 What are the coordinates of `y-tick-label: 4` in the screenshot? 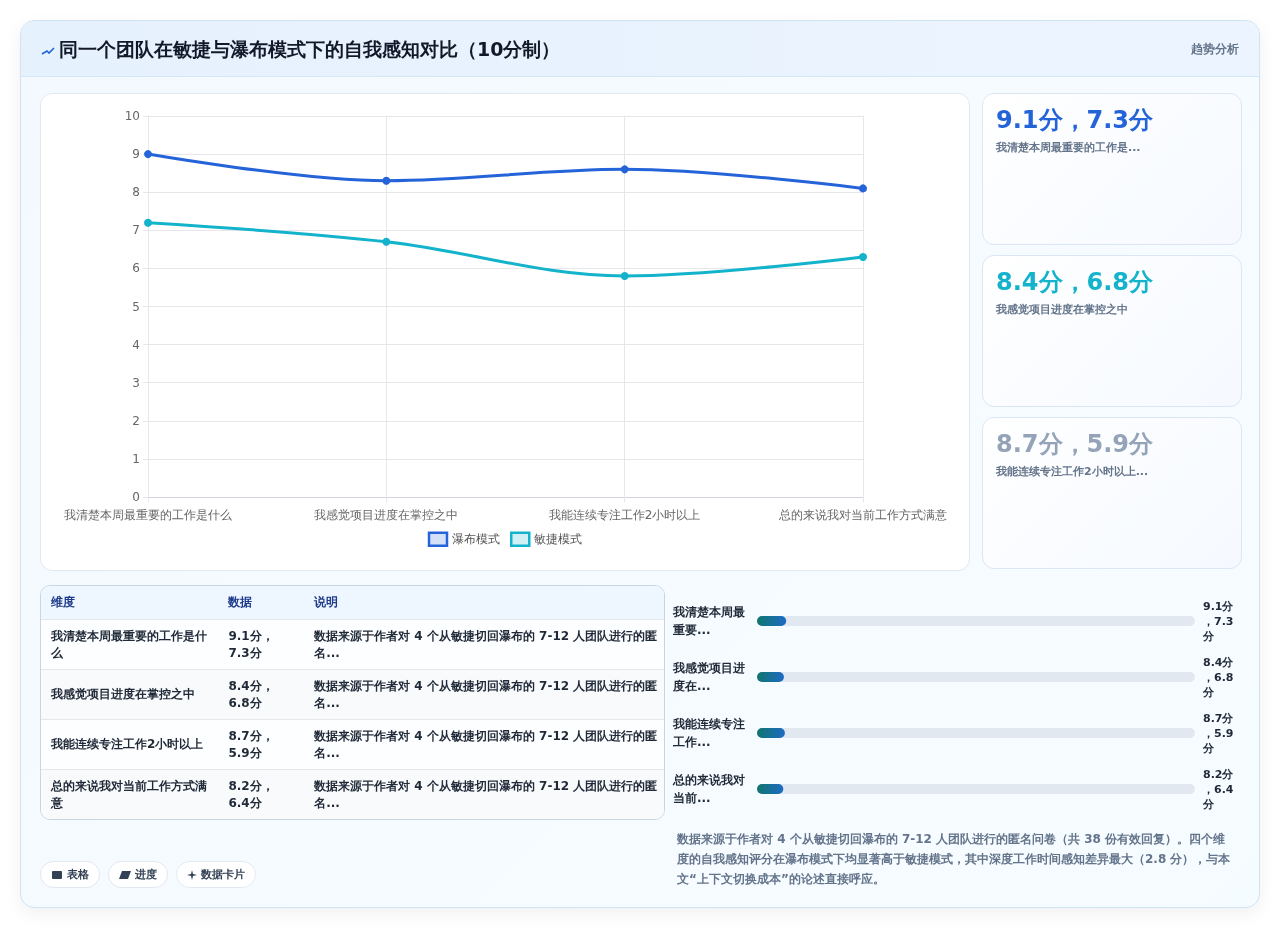 It's located at (136, 344).